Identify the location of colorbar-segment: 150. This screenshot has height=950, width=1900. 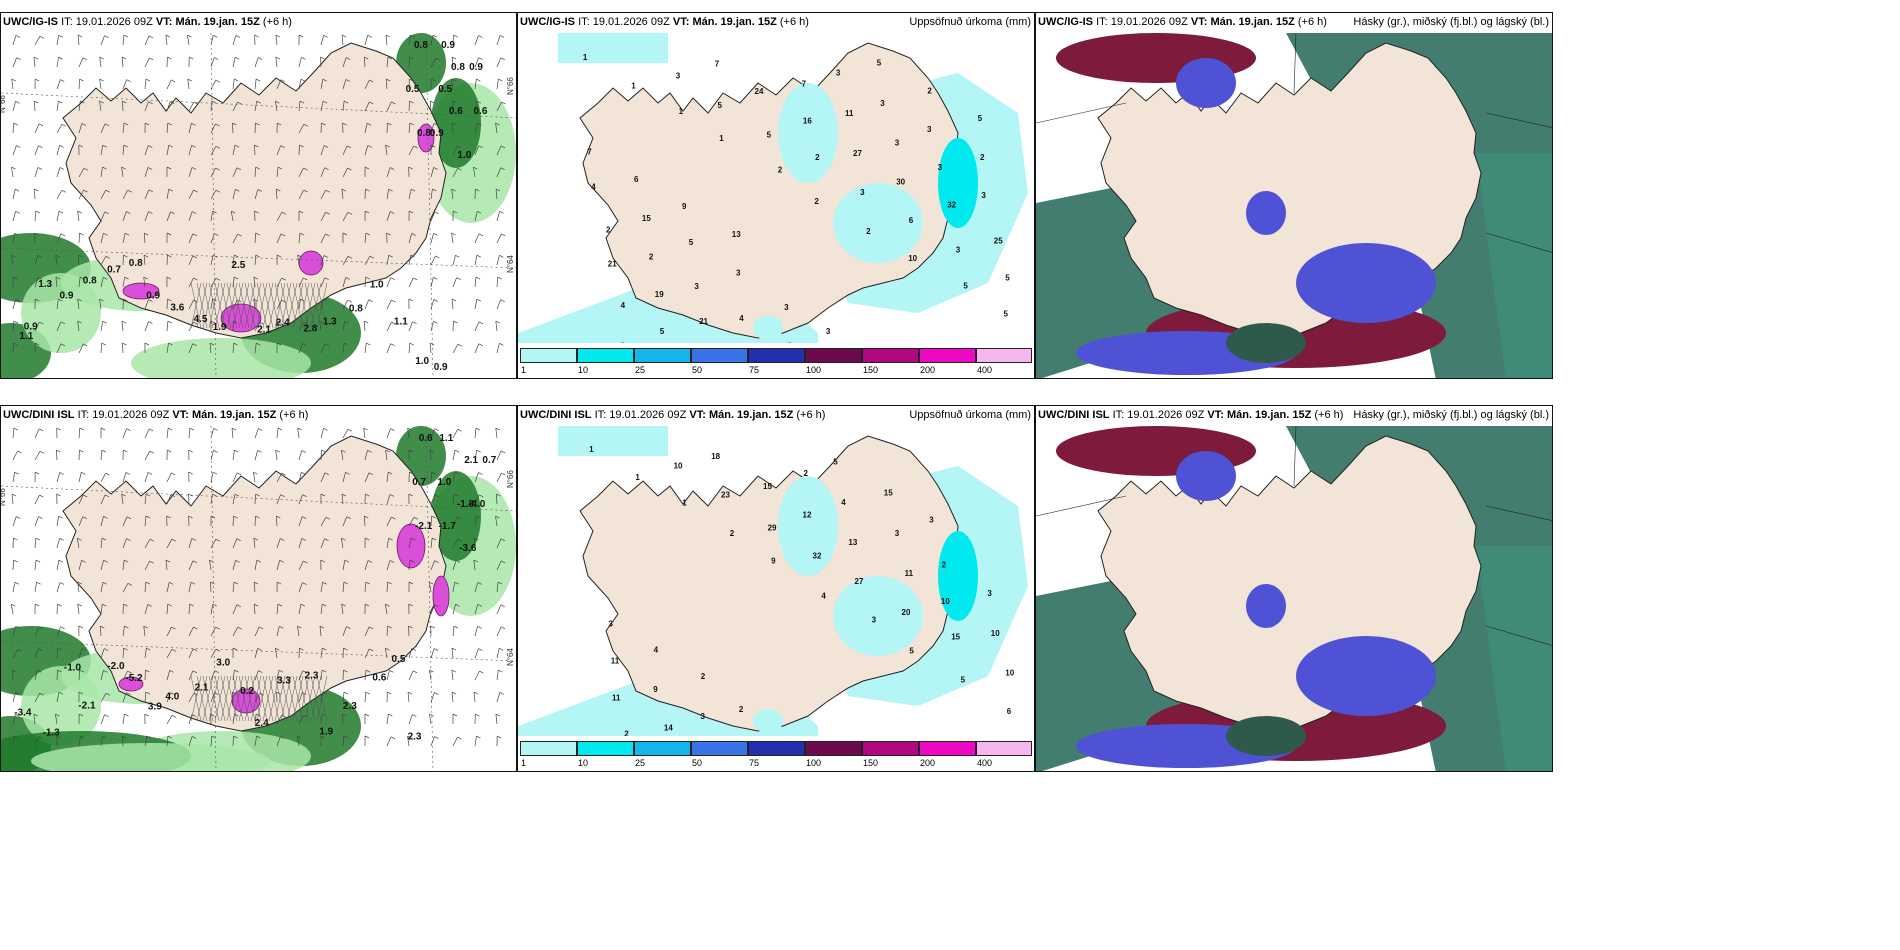
(890, 754).